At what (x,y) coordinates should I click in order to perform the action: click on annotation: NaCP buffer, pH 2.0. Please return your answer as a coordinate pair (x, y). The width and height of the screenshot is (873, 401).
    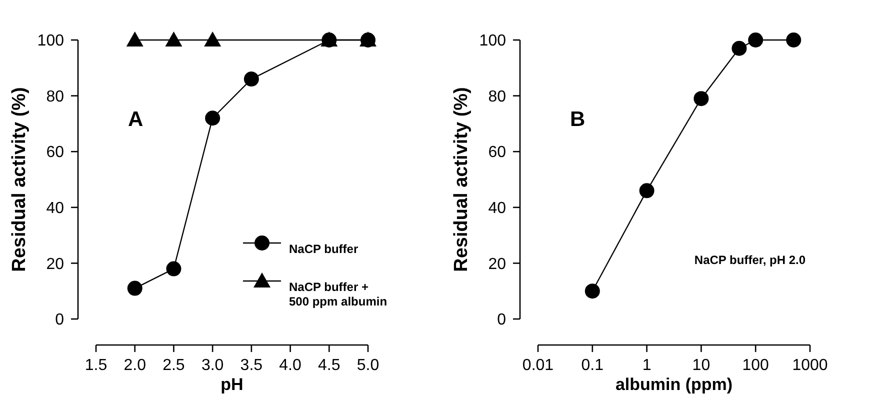
    Looking at the image, I should click on (750, 260).